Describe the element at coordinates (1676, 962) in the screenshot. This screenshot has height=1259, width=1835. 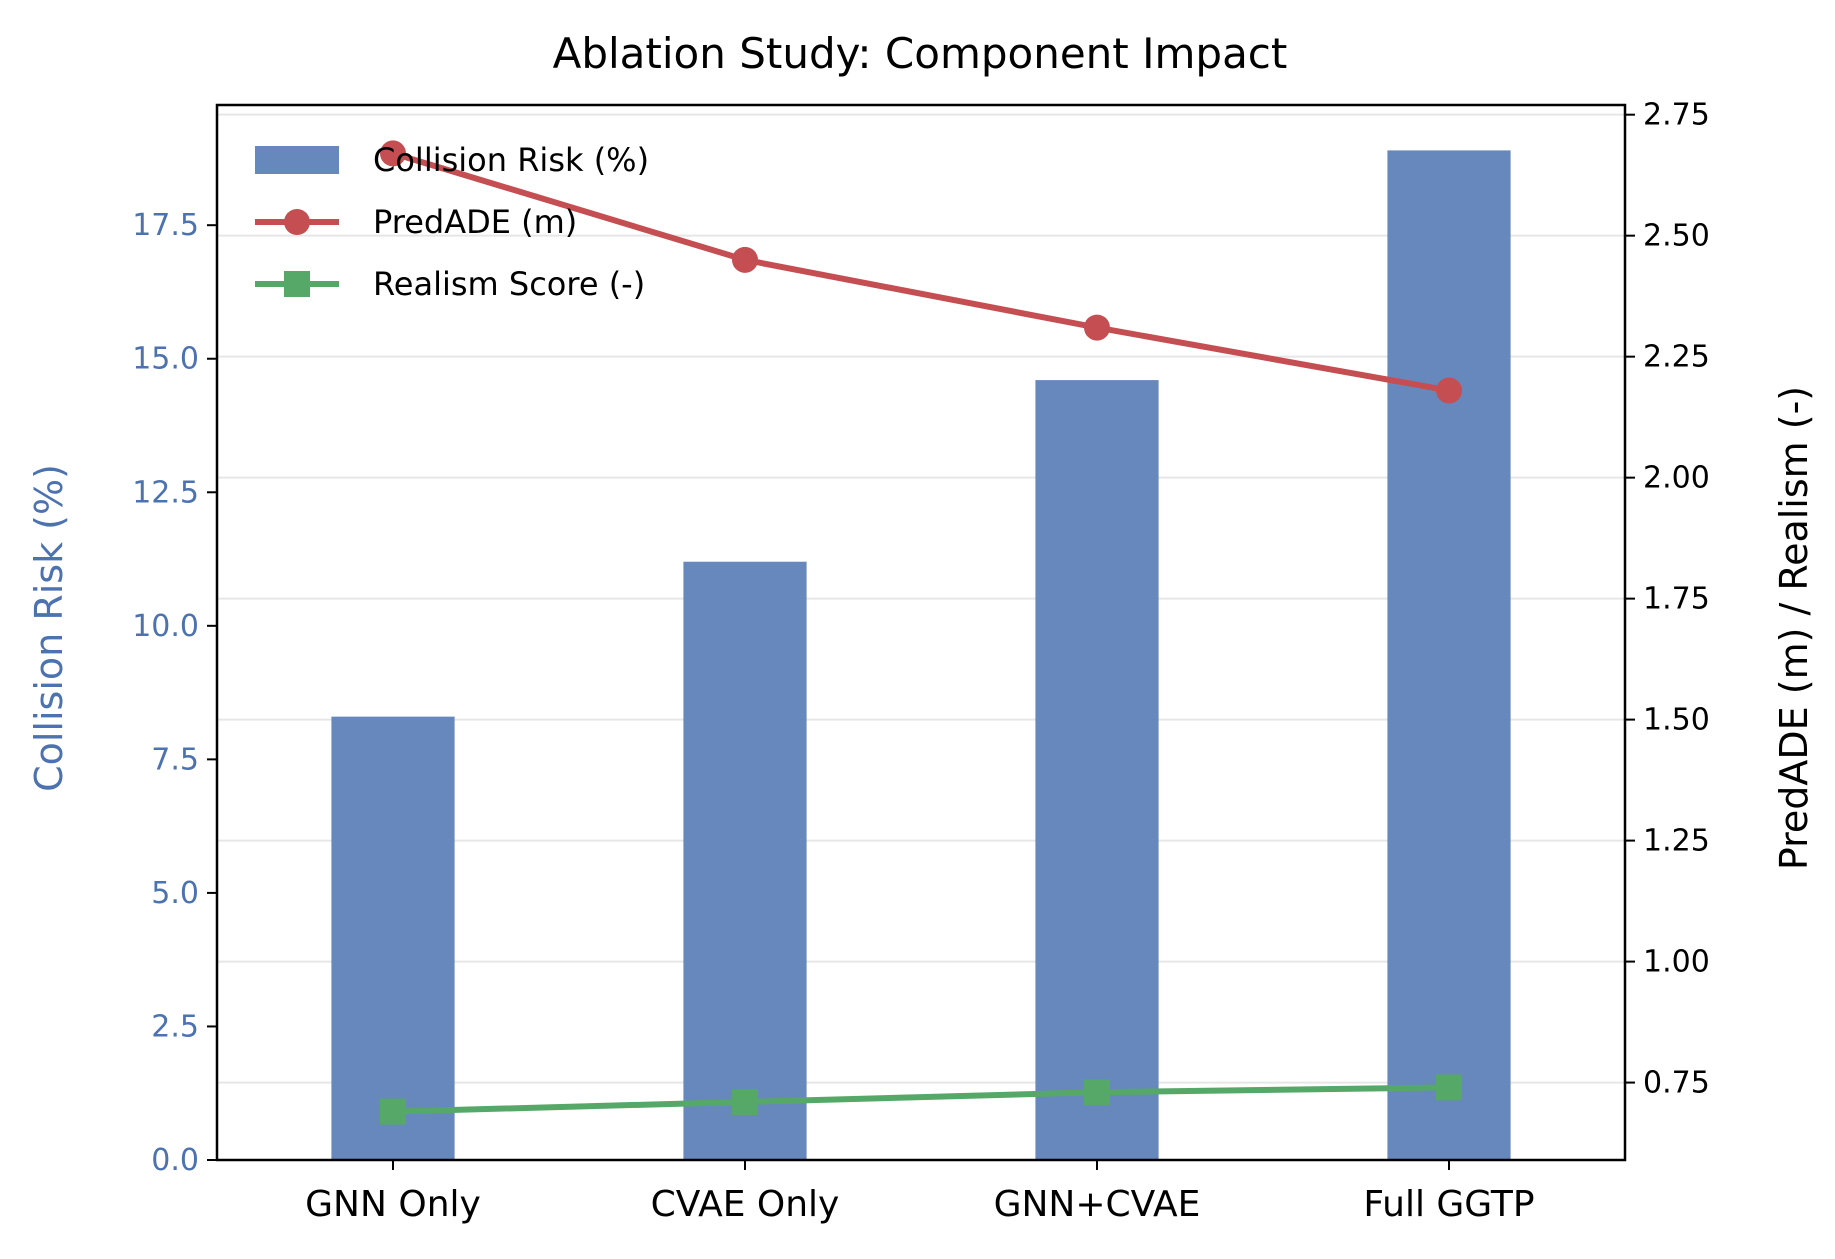
I see `right-tick-label: 1.00` at that location.